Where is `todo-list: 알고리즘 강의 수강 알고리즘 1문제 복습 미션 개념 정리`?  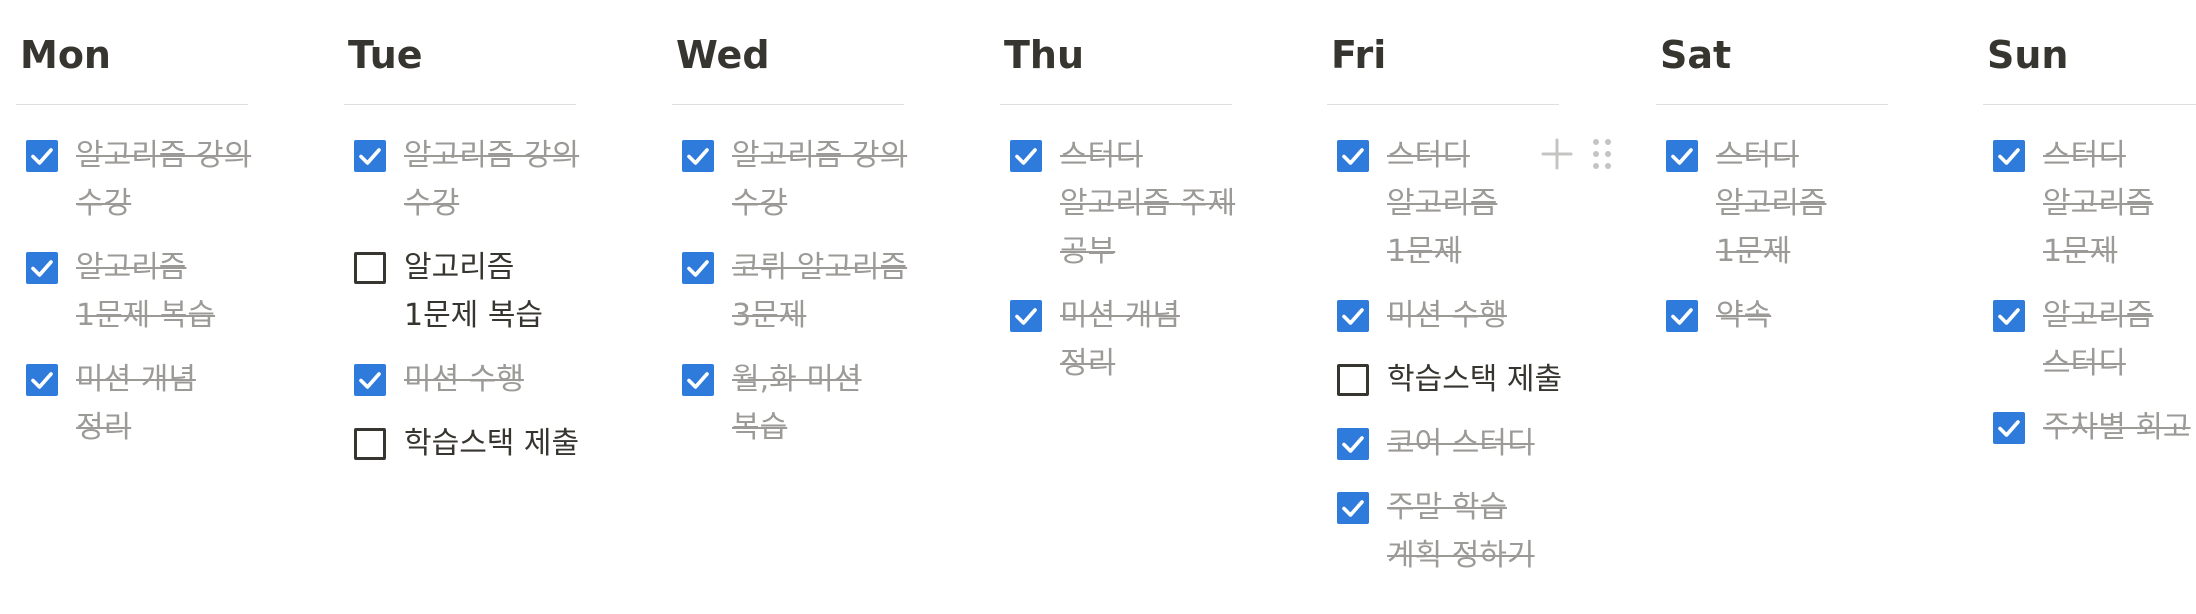 todo-list: 알고리즘 강의 수강 알고리즘 1문제 복습 미션 개념 정리 is located at coordinates (136, 300).